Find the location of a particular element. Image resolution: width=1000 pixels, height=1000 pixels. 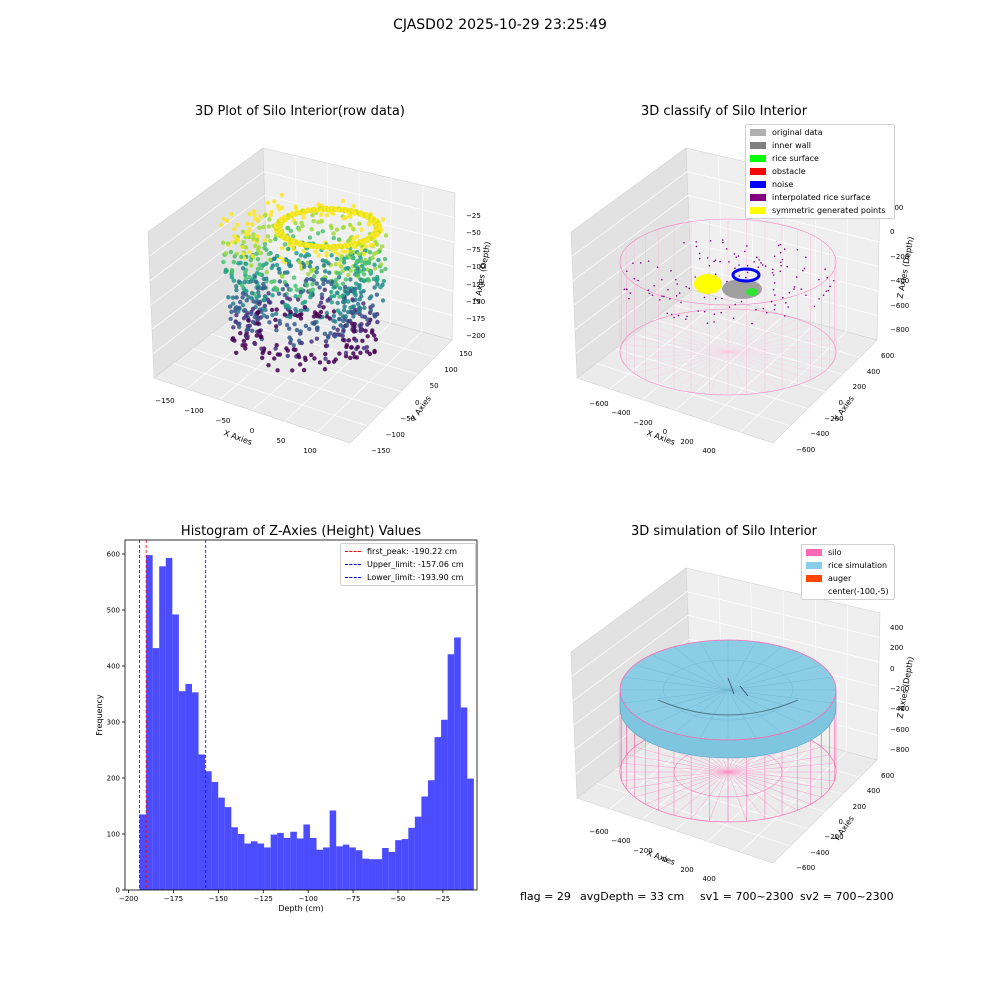

plot4-legend-entry: auger is located at coordinates (848, 578).